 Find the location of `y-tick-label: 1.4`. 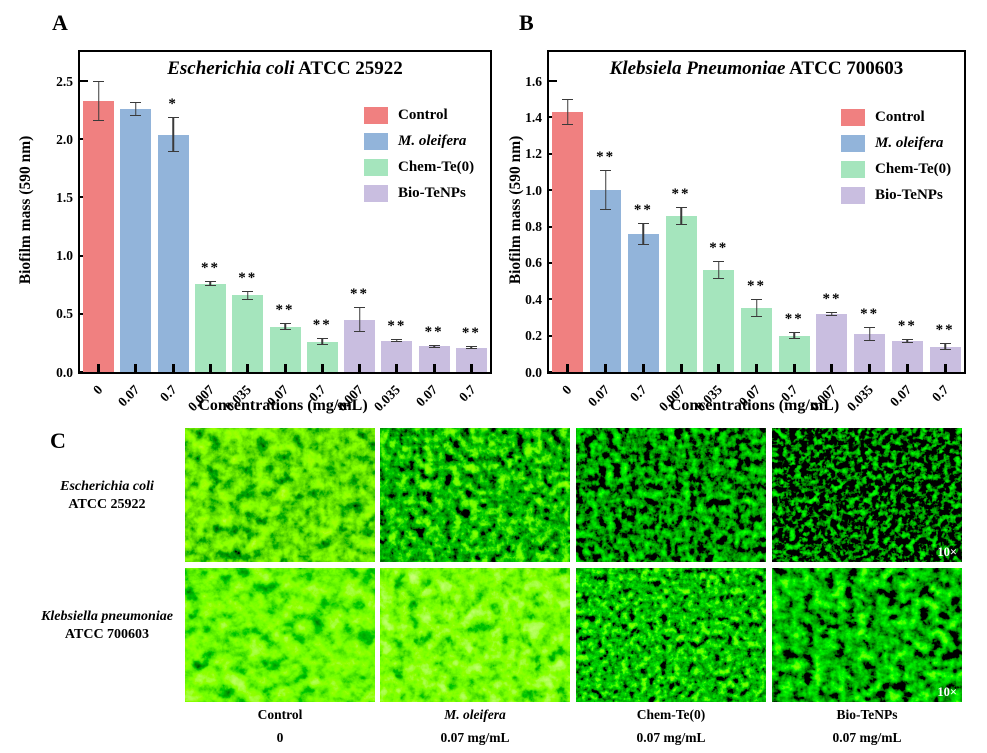

y-tick-label: 1.4 is located at coordinates (533, 117).